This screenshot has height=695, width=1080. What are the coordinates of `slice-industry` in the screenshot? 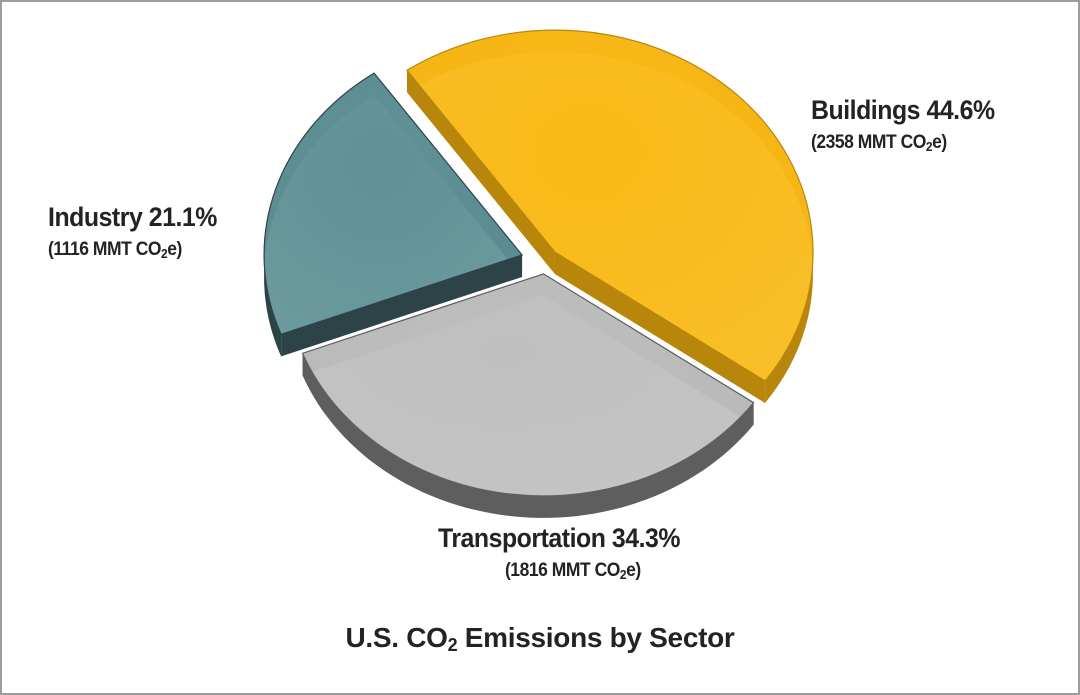 It's located at (393, 204).